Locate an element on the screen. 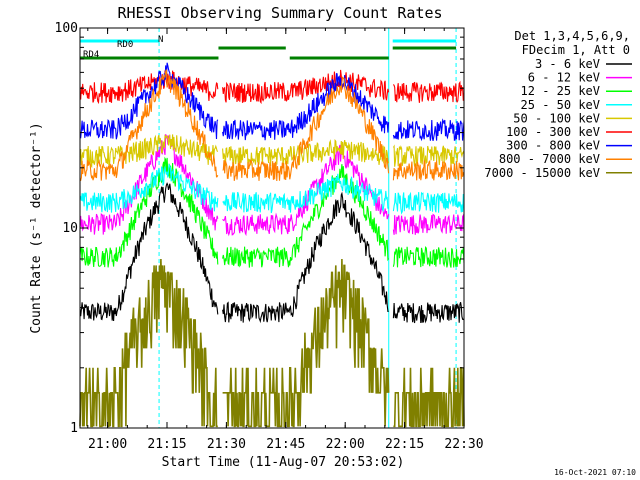 Image resolution: width=640 pixels, height=480 pixels. y-tick-label: 10 is located at coordinates (70, 228).